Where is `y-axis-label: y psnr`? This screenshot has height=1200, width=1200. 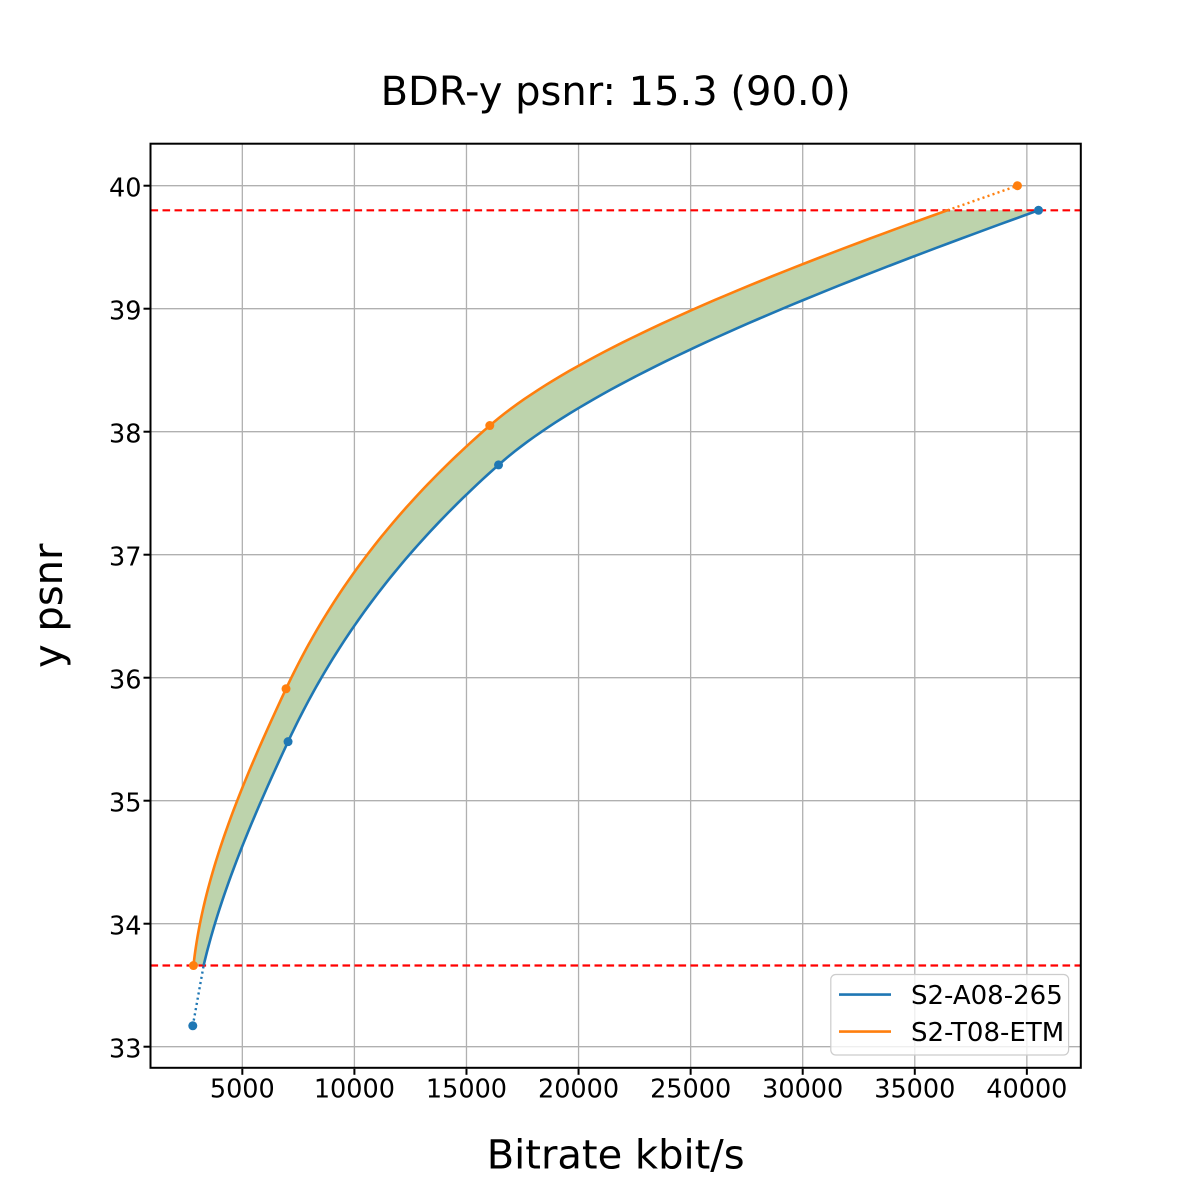 y-axis-label: y psnr is located at coordinates (49, 605).